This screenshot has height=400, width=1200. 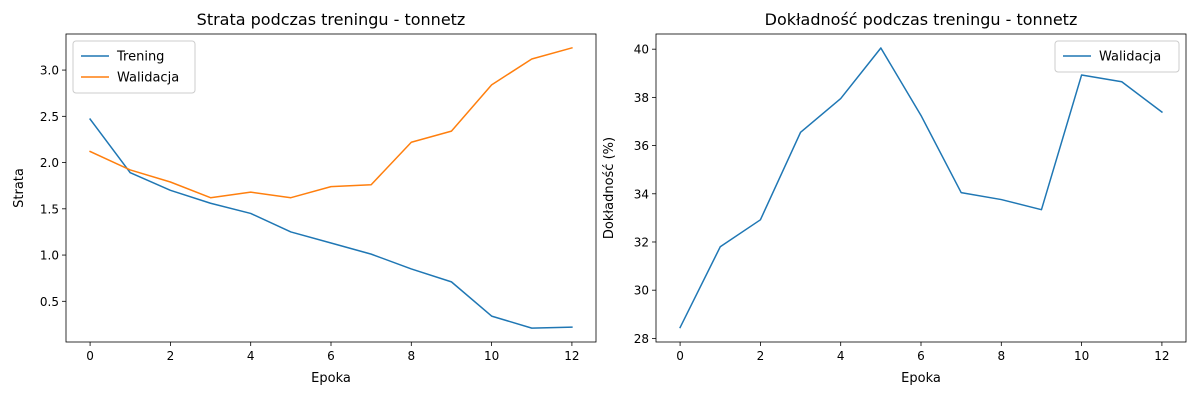 I want to click on loss-x-tick-label: 4, so click(x=251, y=356).